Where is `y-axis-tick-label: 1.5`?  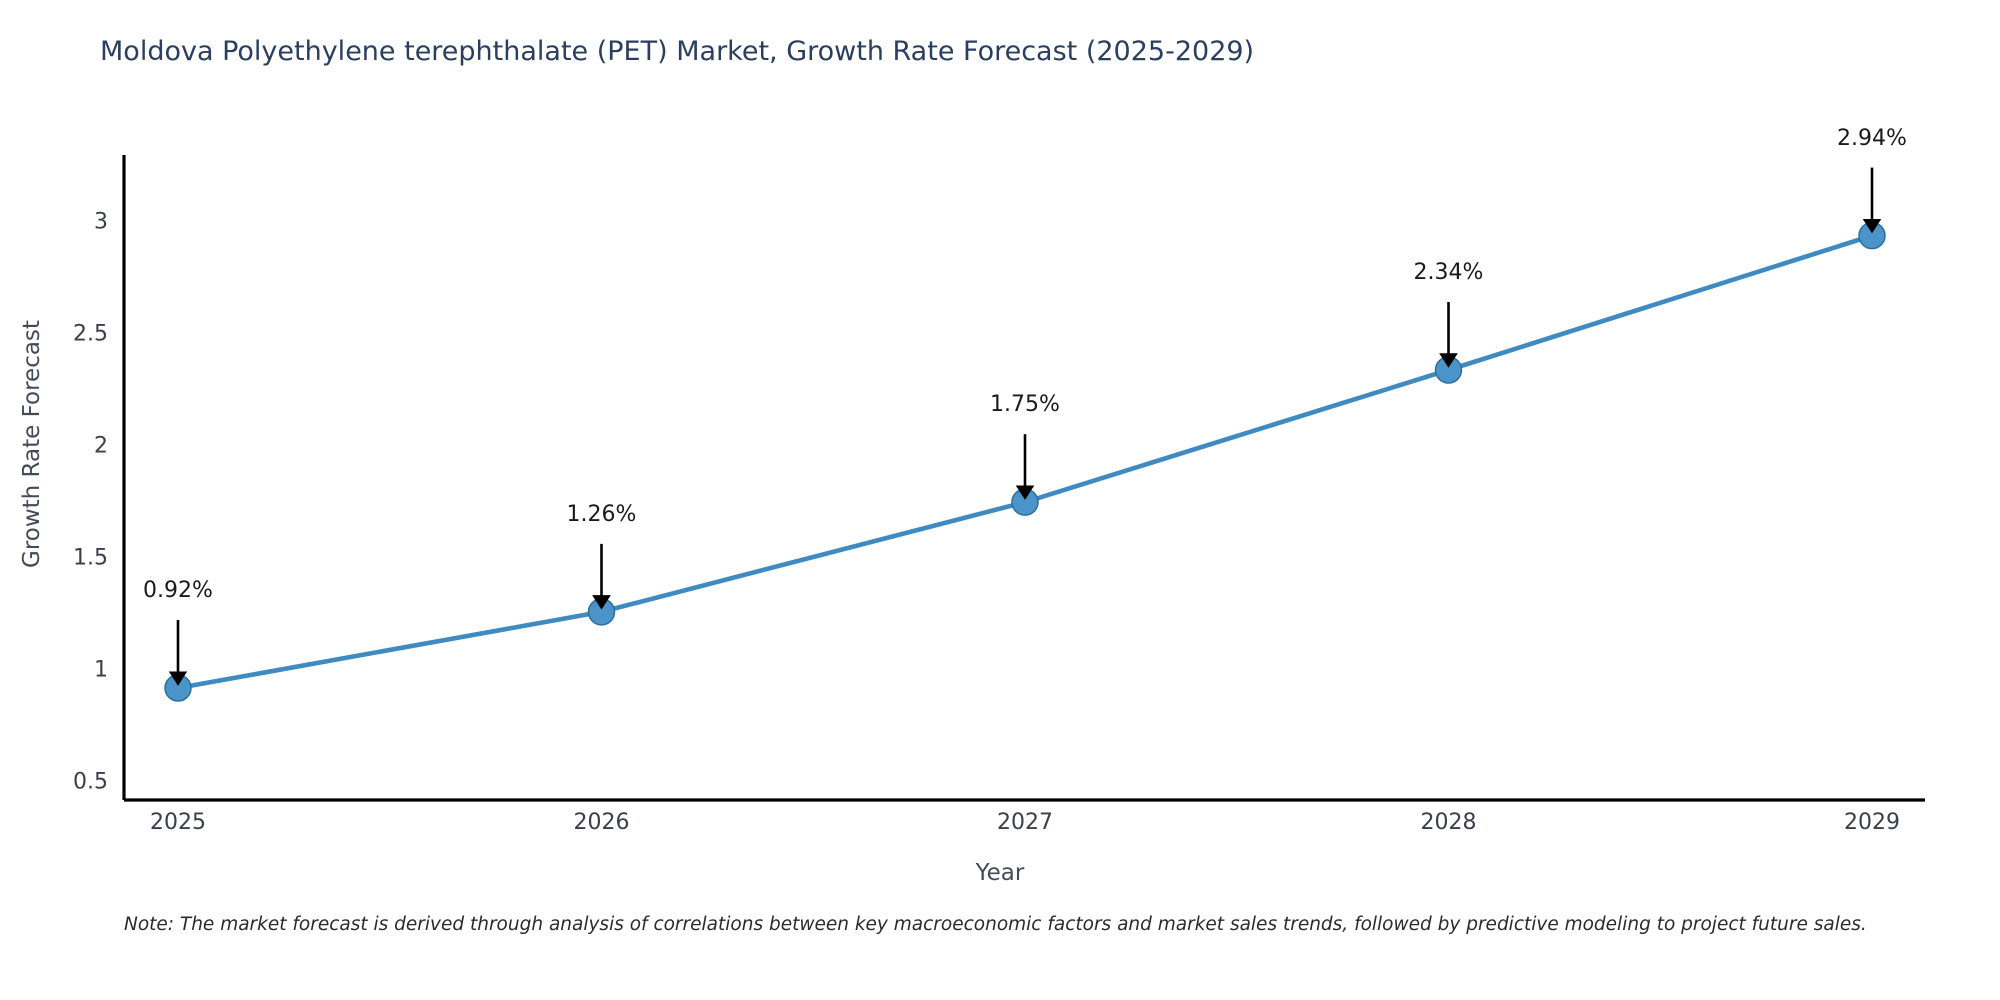
y-axis-tick-label: 1.5 is located at coordinates (90, 558).